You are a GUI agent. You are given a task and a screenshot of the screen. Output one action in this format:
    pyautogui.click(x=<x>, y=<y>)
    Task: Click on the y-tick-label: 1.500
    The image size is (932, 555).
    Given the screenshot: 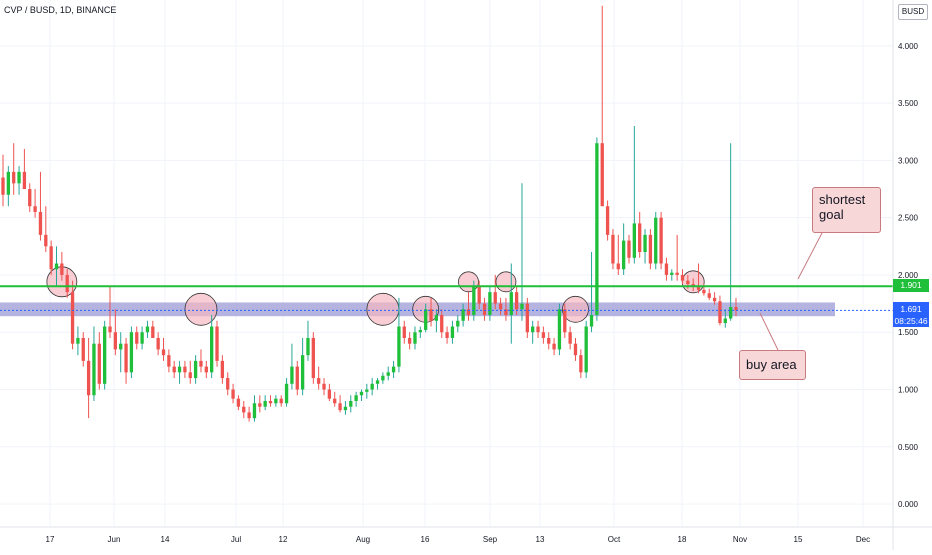 What is the action you would take?
    pyautogui.click(x=908, y=332)
    